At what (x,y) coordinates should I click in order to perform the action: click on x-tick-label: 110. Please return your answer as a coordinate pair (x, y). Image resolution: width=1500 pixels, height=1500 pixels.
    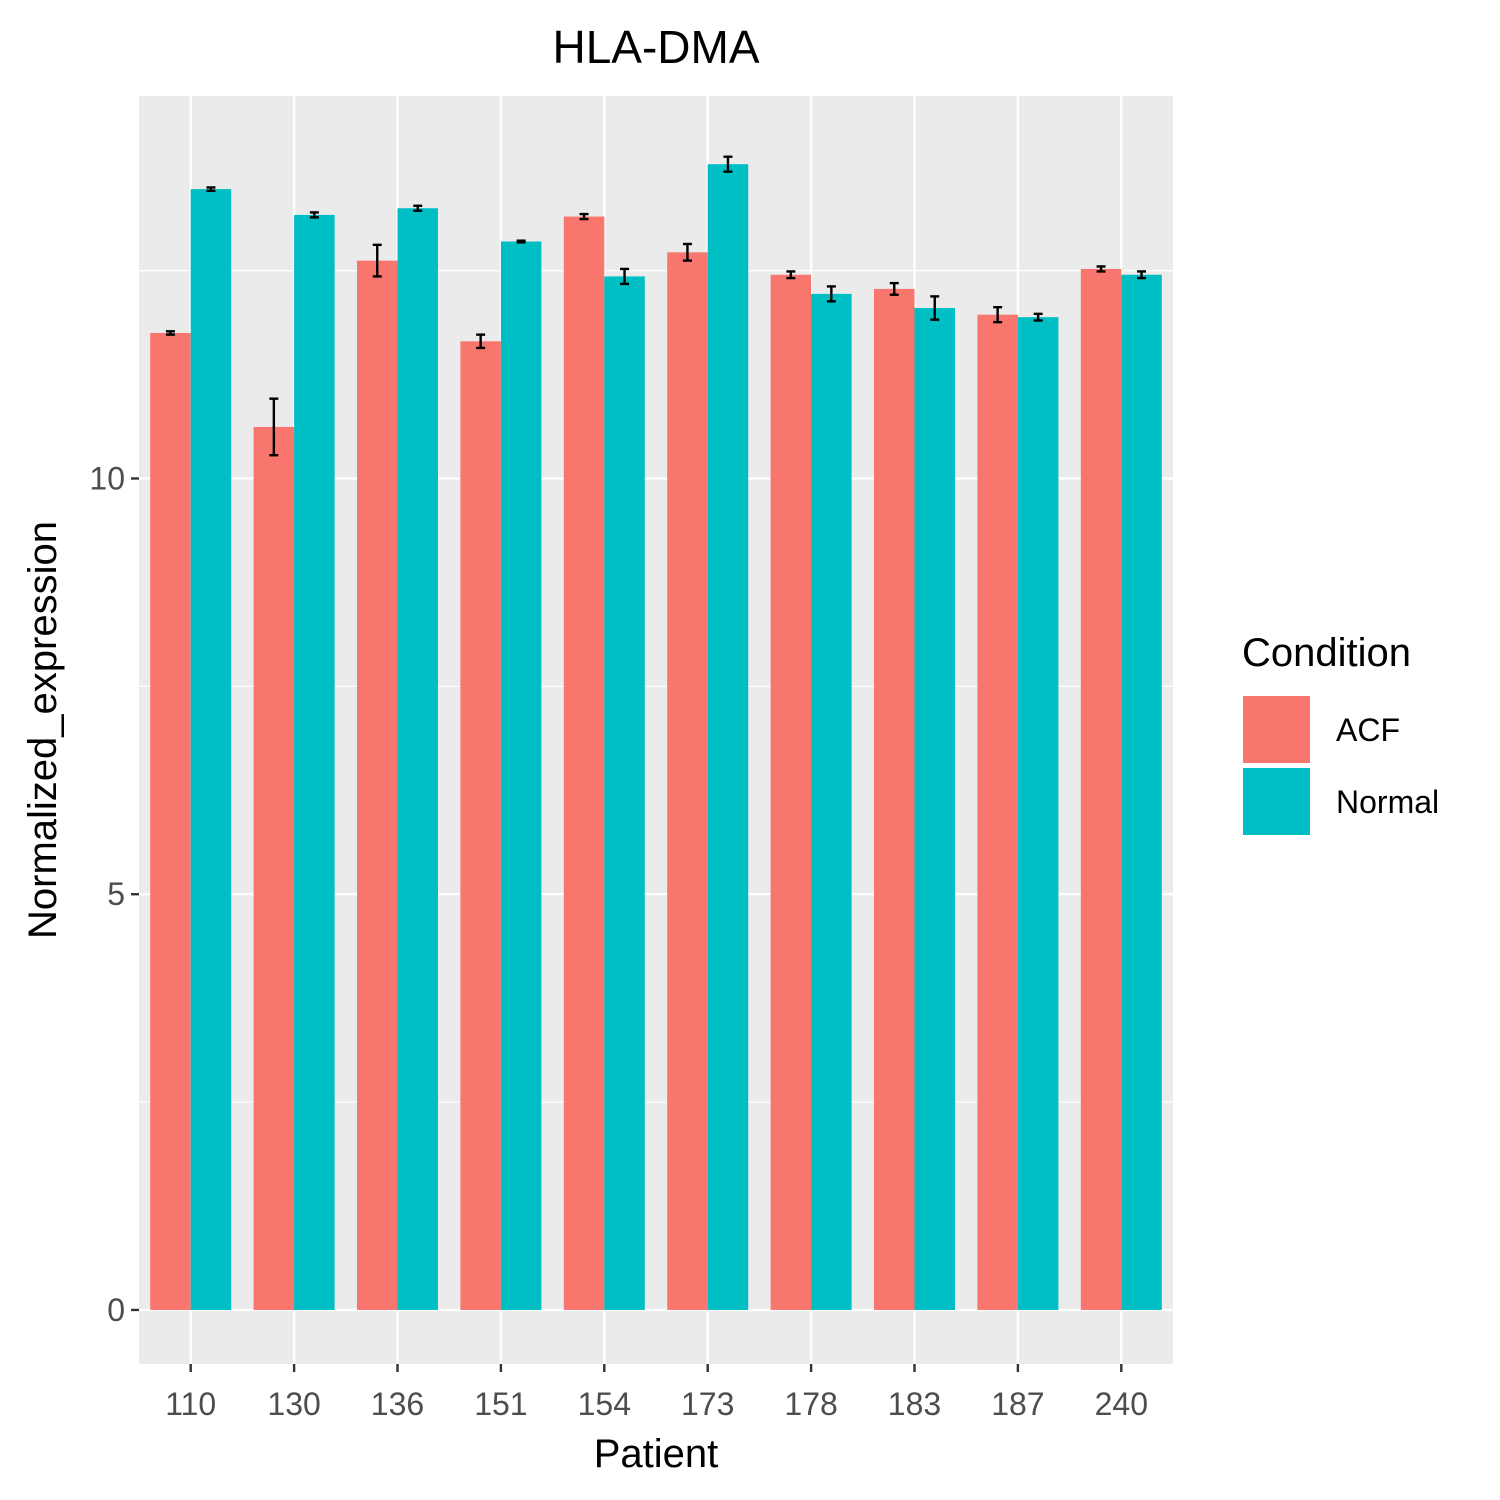
    Looking at the image, I should click on (190, 1404).